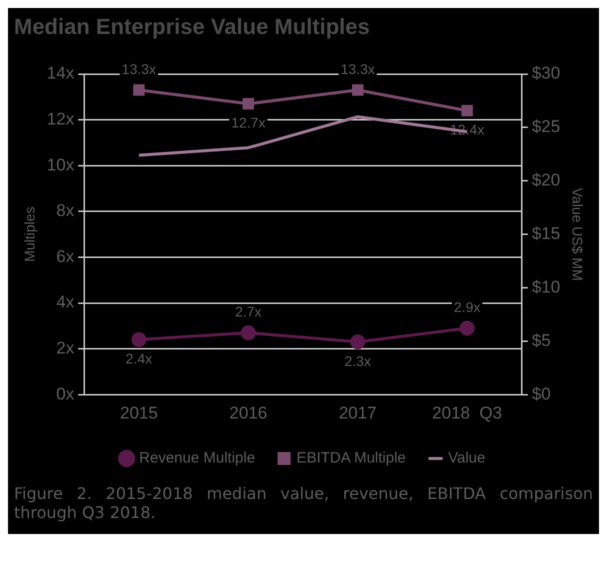  What do you see at coordinates (546, 126) in the screenshot?
I see `y2-tick-label: $25` at bounding box center [546, 126].